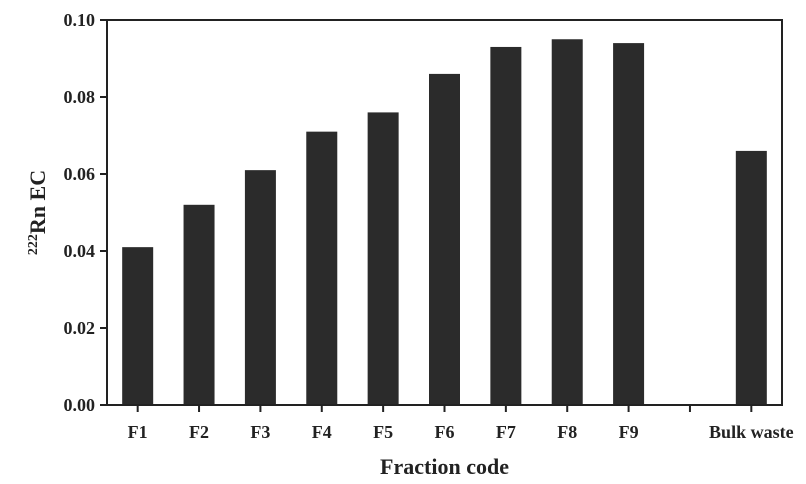 This screenshot has height=484, width=806. I want to click on bar-f4, so click(322, 268).